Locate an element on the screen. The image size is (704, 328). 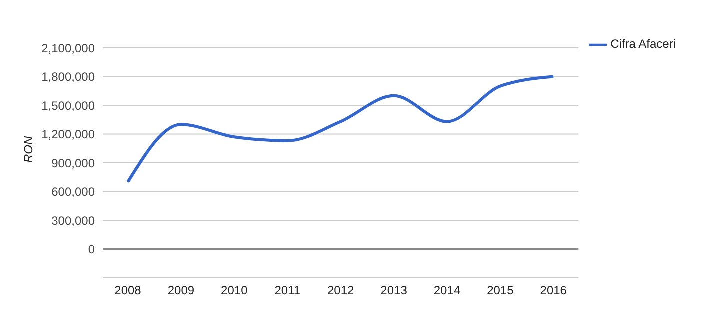
y-tick-label: 600,000 is located at coordinates (74, 192).